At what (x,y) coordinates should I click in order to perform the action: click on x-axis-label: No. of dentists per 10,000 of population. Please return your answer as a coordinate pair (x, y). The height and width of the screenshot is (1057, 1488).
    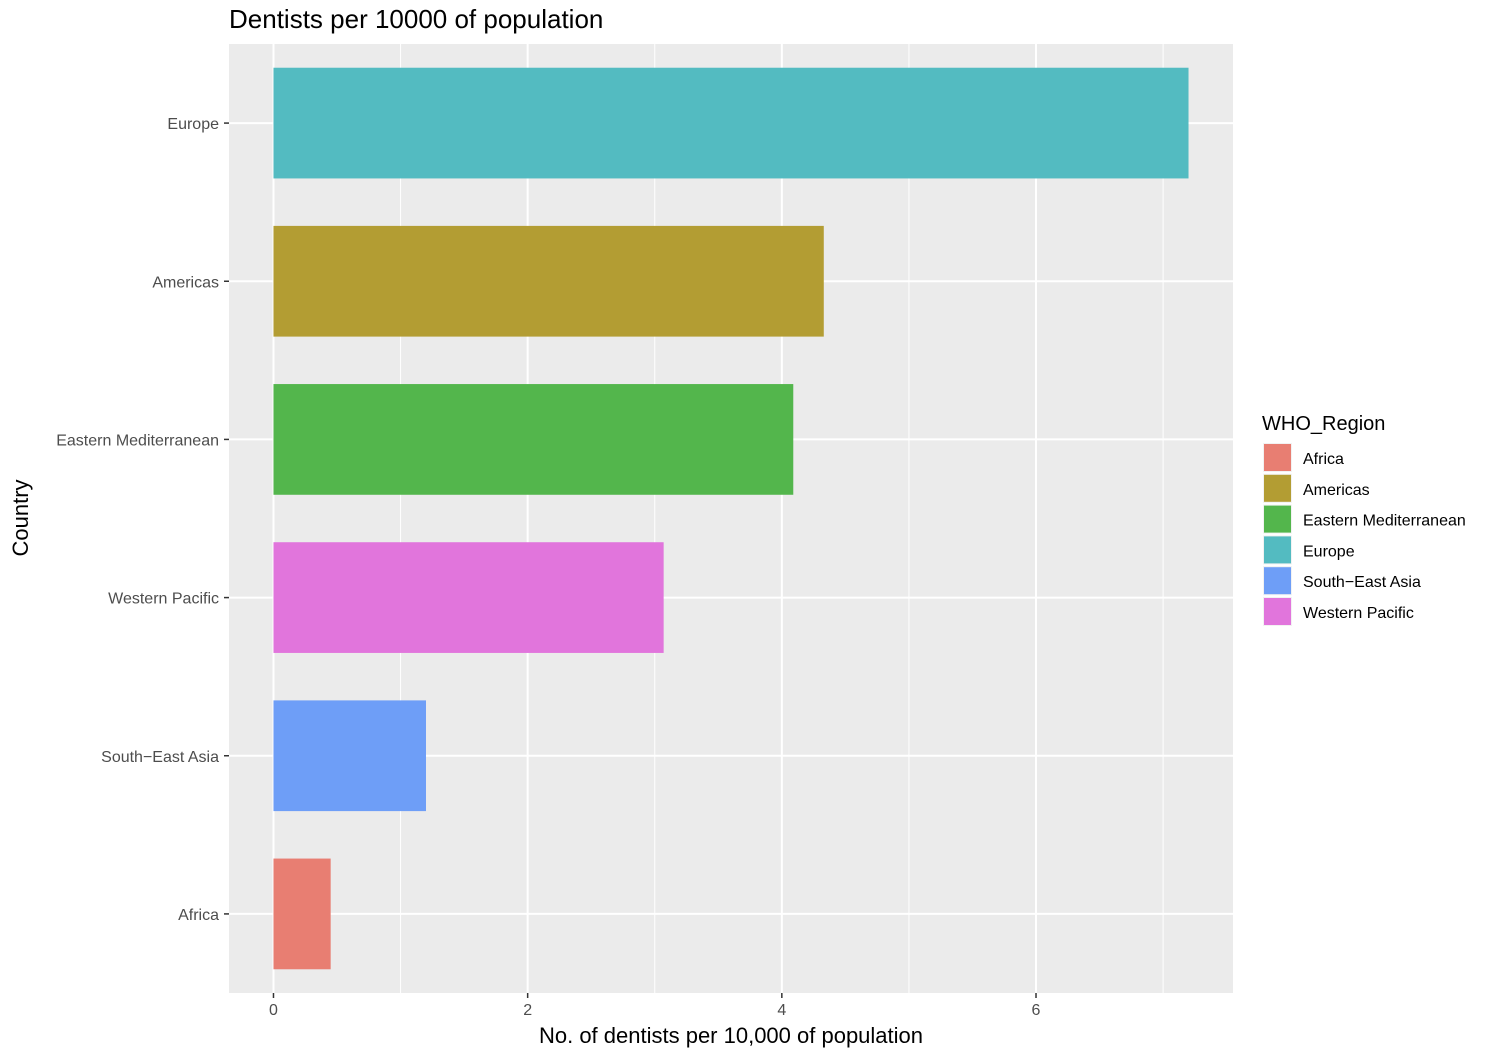
    Looking at the image, I should click on (731, 1035).